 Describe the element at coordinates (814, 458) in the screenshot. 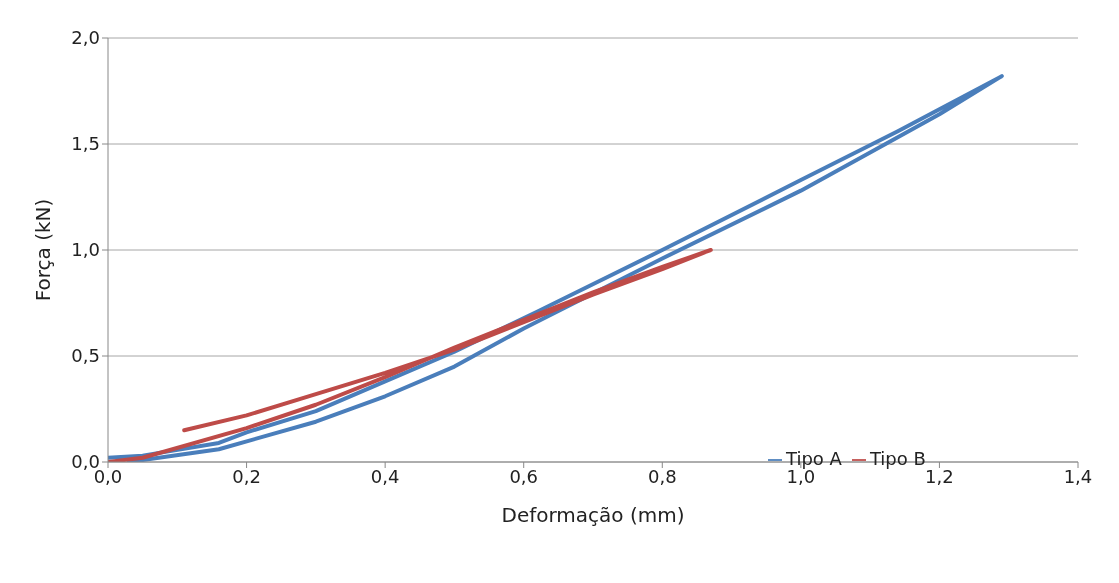

I see `legend-label: Tipo A` at that location.